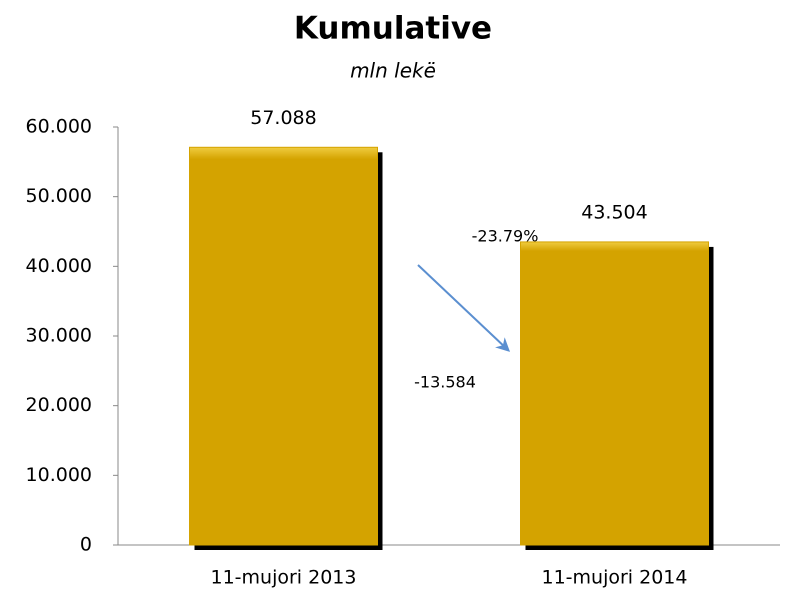 This screenshot has height=592, width=786. Describe the element at coordinates (393, 29) in the screenshot. I see `chart-title: Kumulative` at that location.